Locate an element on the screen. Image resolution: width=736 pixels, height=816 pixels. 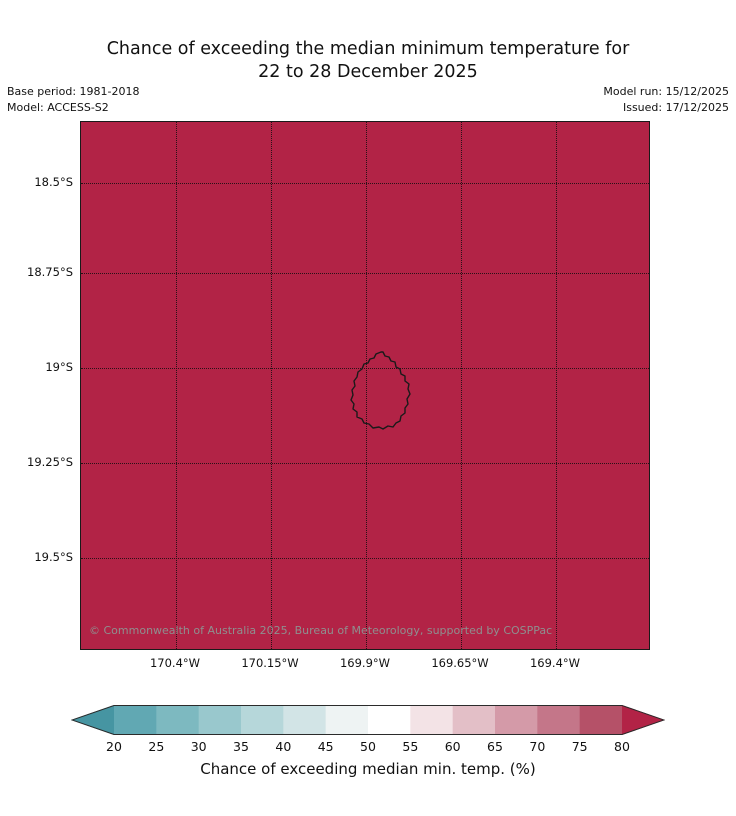
colorbar-right-arrow is located at coordinates (643, 720).